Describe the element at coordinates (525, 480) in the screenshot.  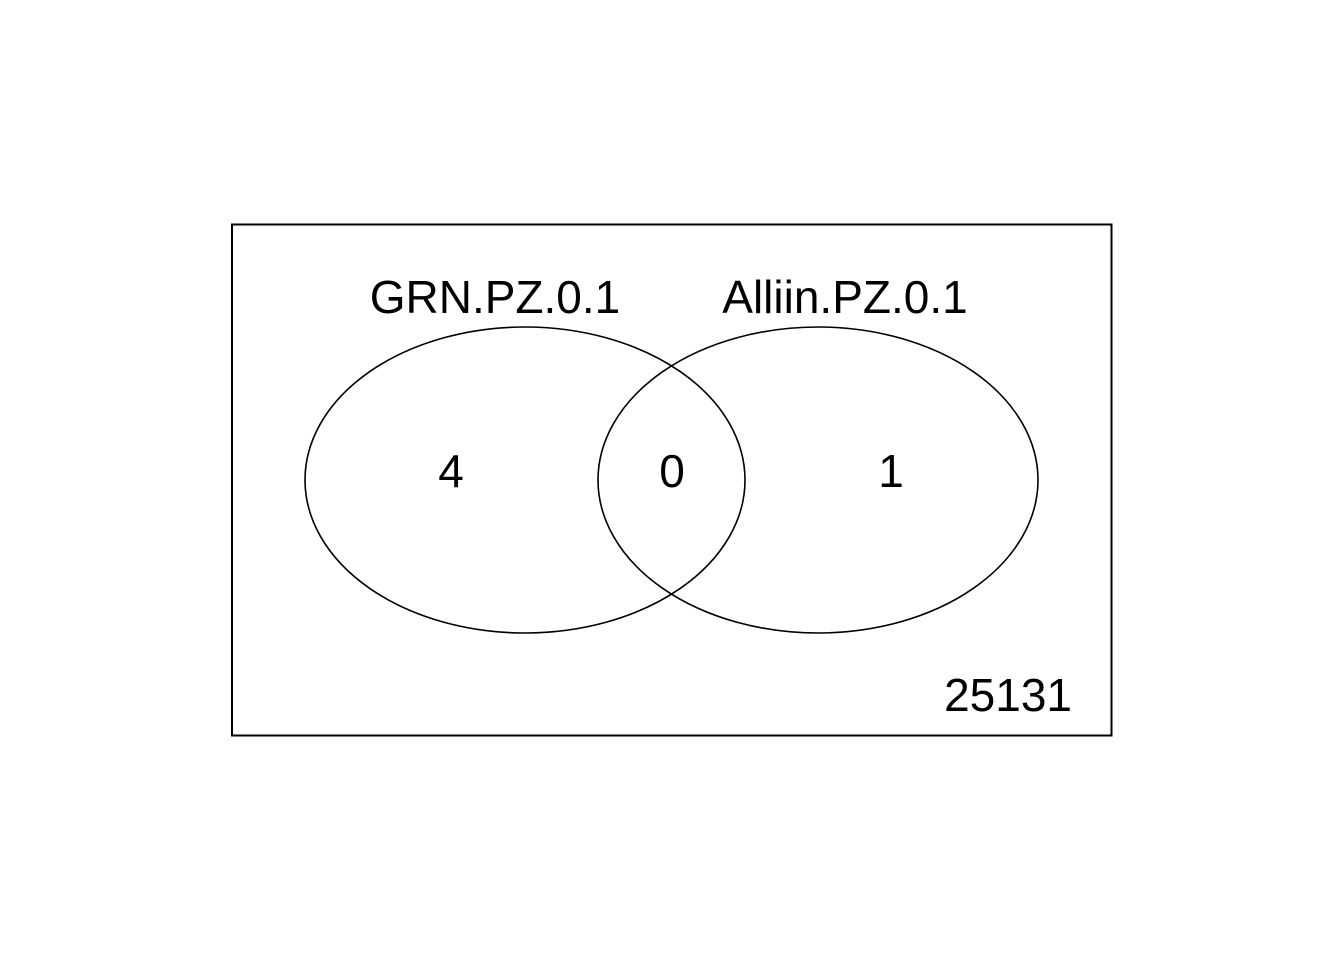
I see `set-ellipse-grn` at that location.